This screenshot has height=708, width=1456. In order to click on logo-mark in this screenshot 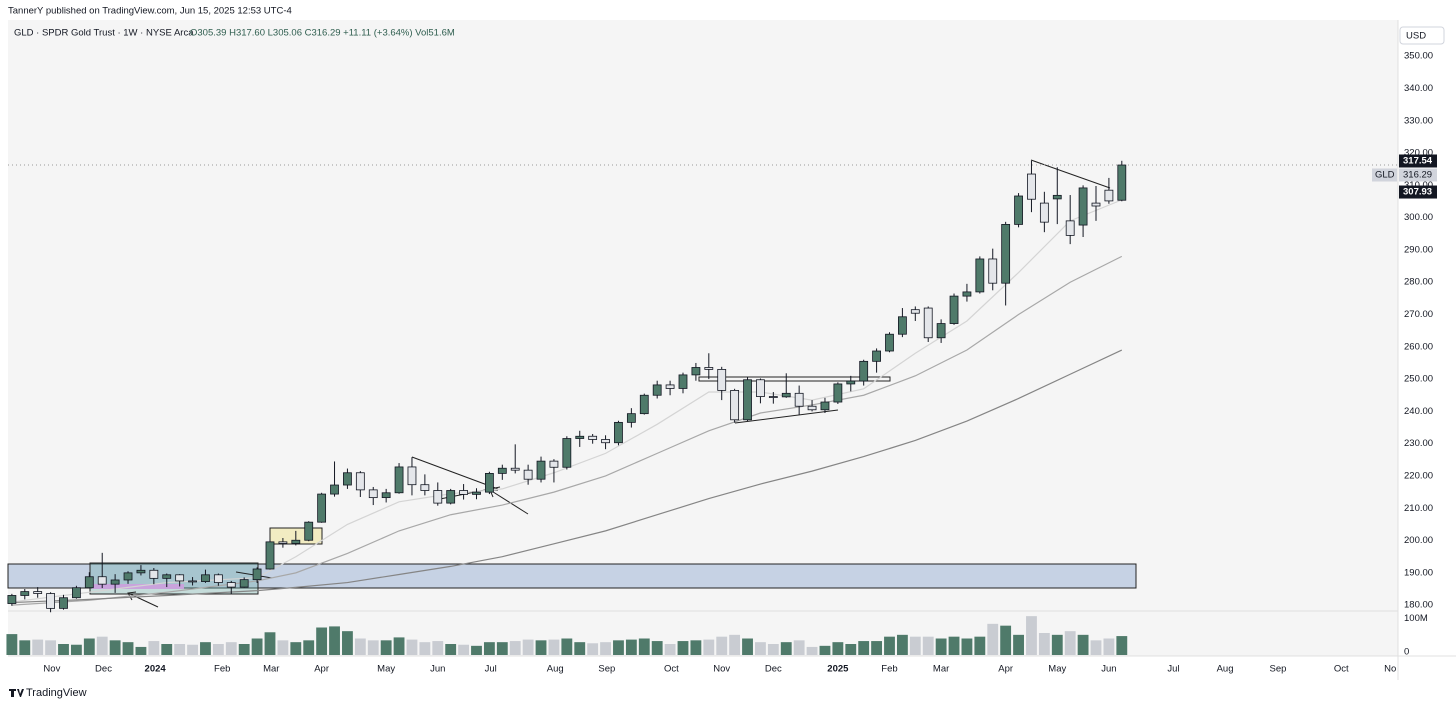, I will do `click(16, 693)`.